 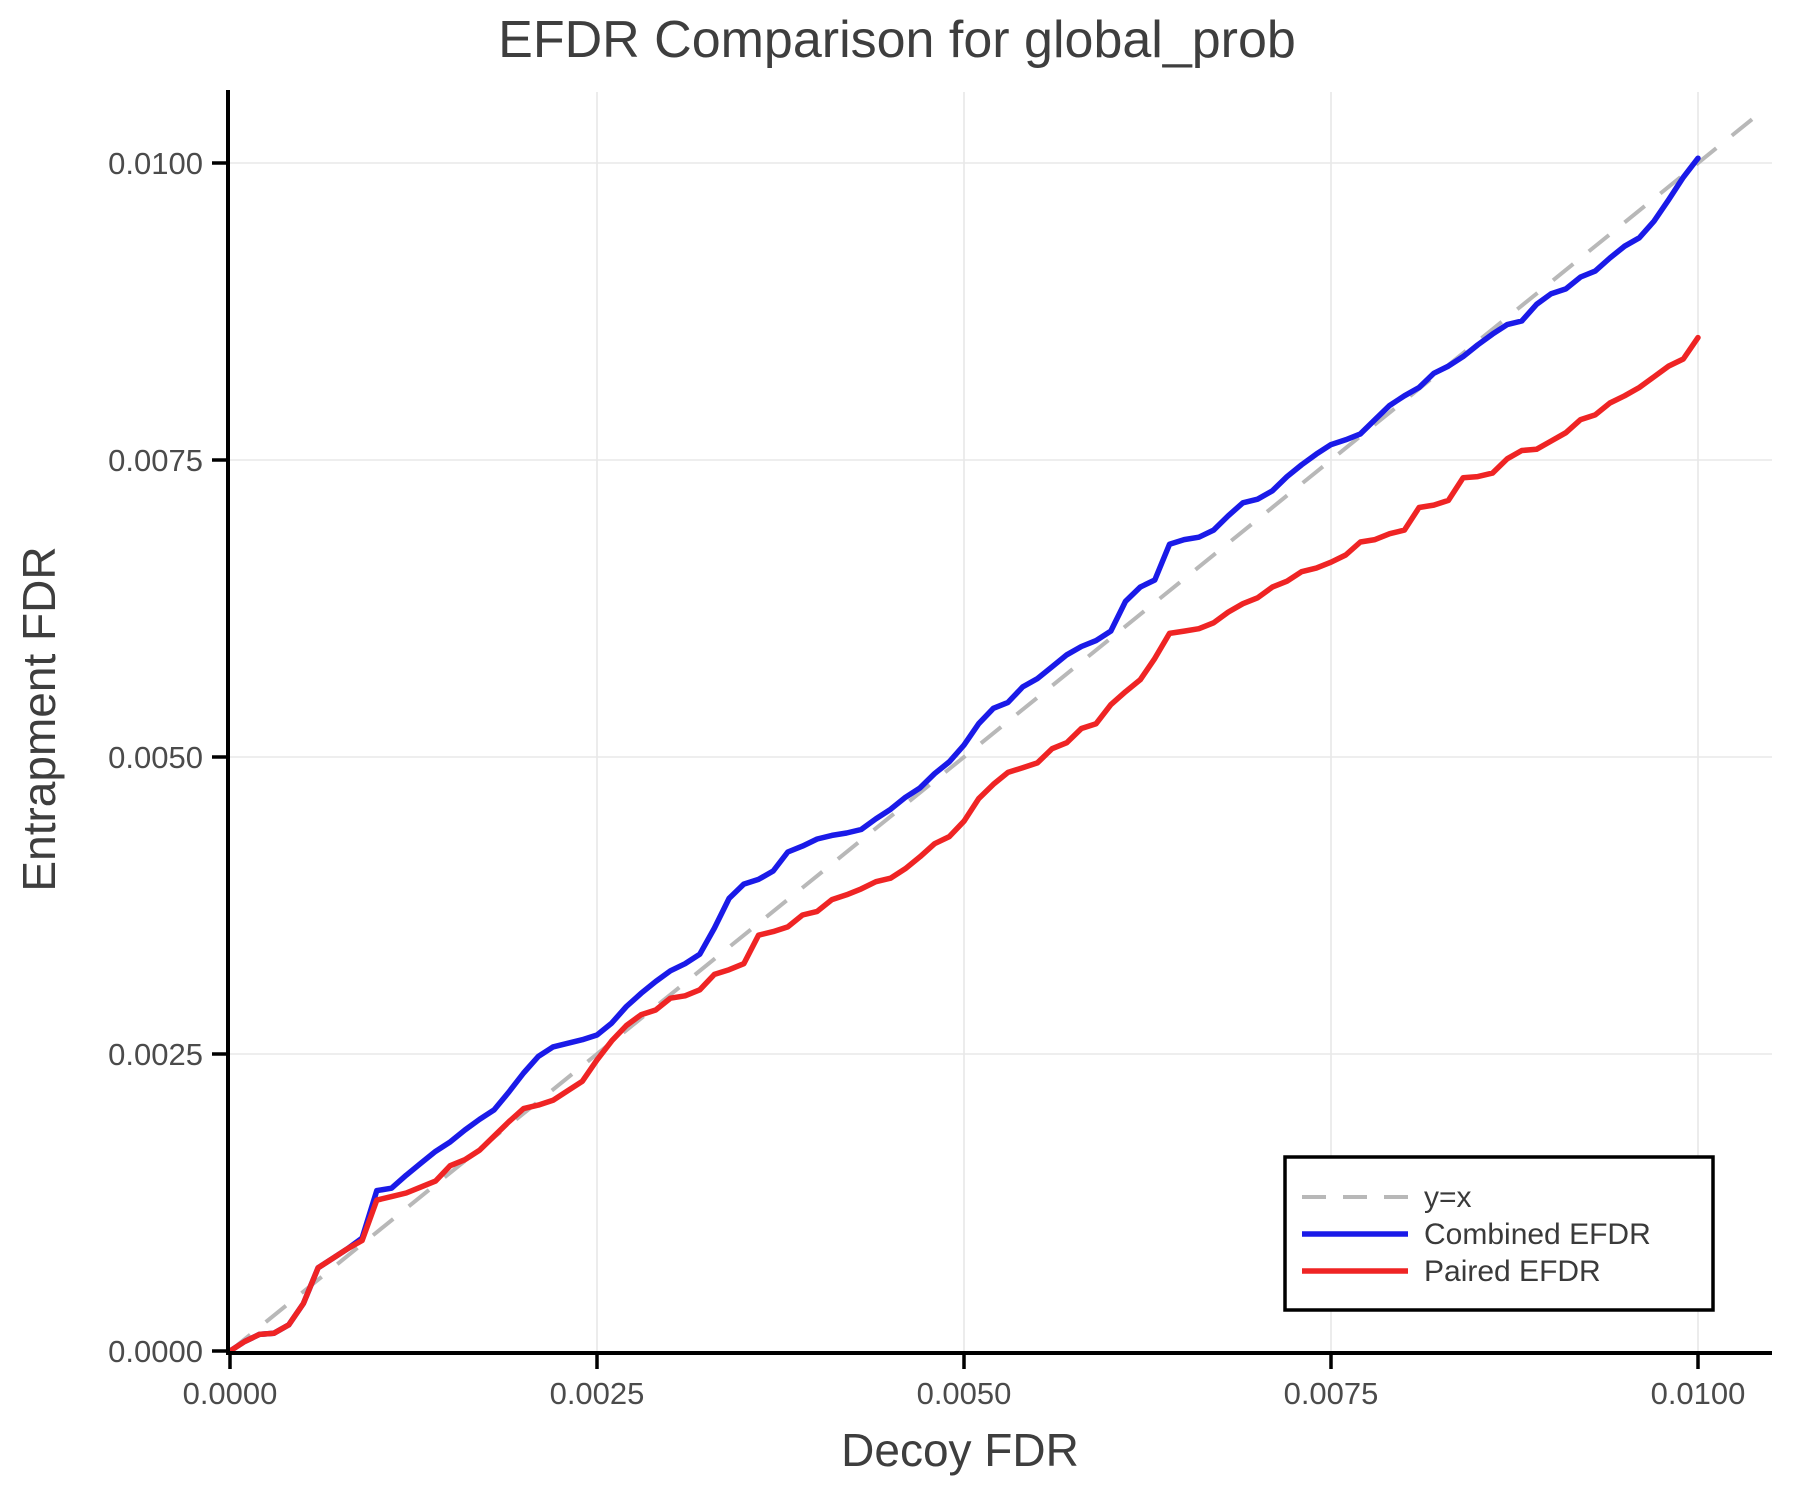 I want to click on x-tick-label: 0.0075, so click(x=1331, y=1393).